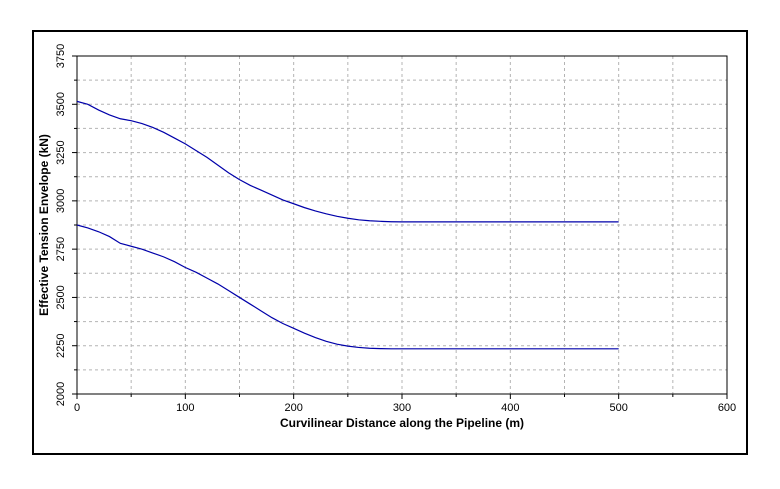 The image size is (780, 489). What do you see at coordinates (61, 104) in the screenshot?
I see `y-tick-label: 3500` at bounding box center [61, 104].